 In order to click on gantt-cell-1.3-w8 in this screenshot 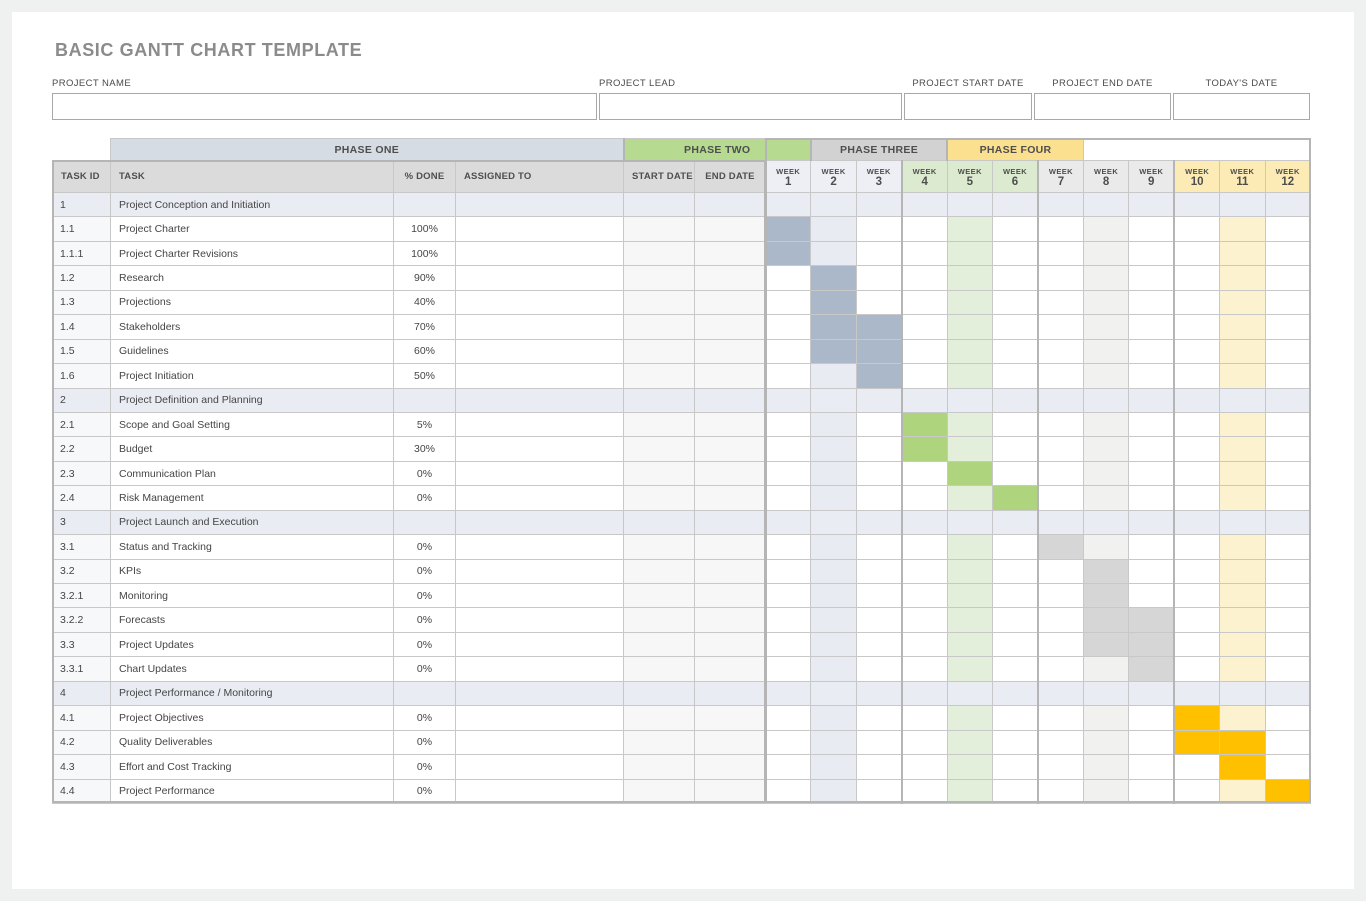, I will do `click(1106, 302)`.